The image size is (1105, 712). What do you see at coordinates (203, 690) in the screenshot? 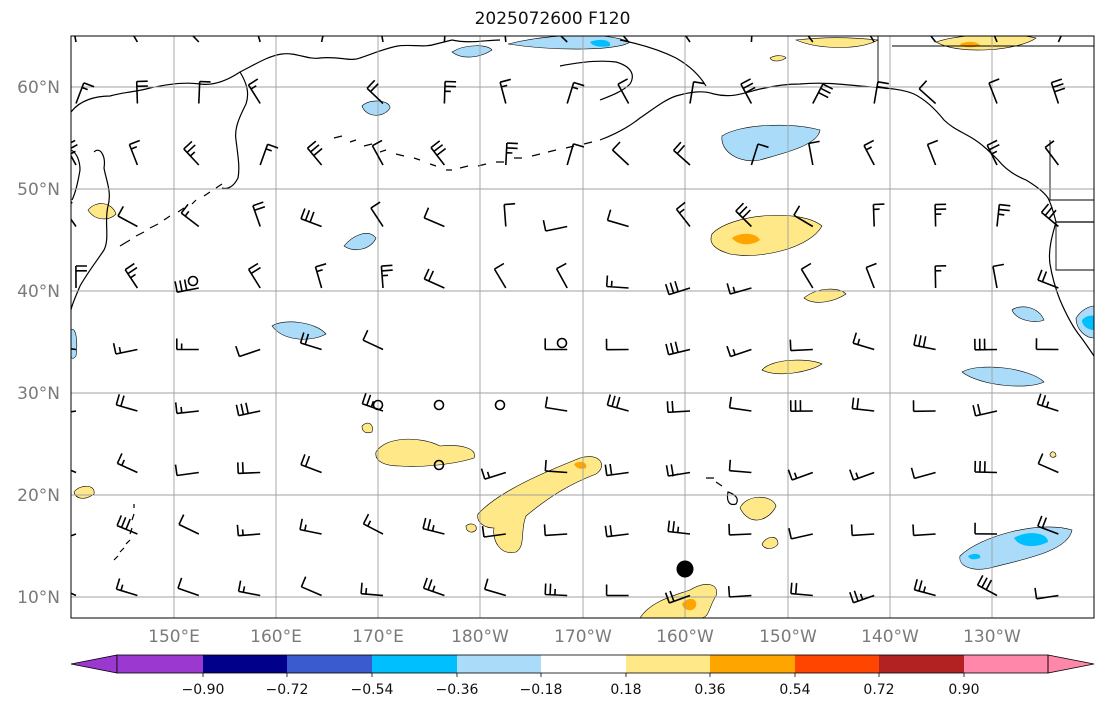
I see `colorbar-tick-label: −0.90` at bounding box center [203, 690].